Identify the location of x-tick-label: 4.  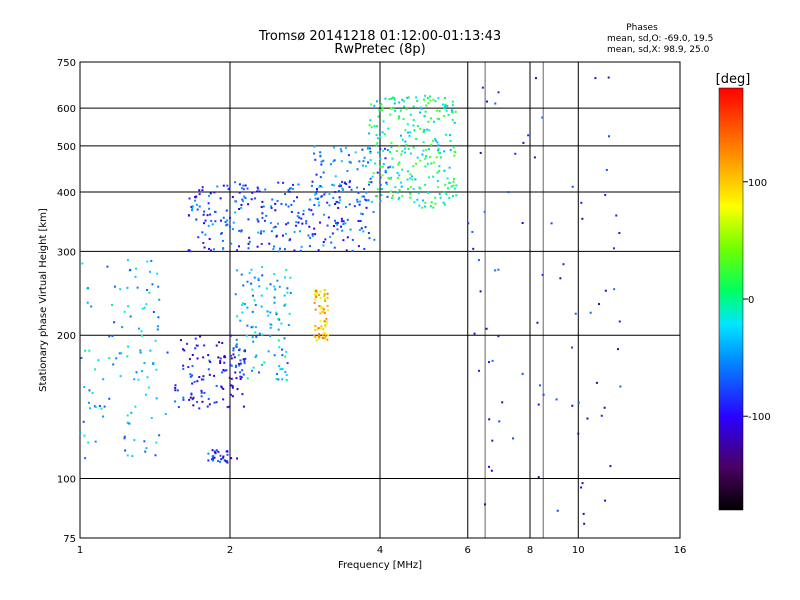
(380, 550).